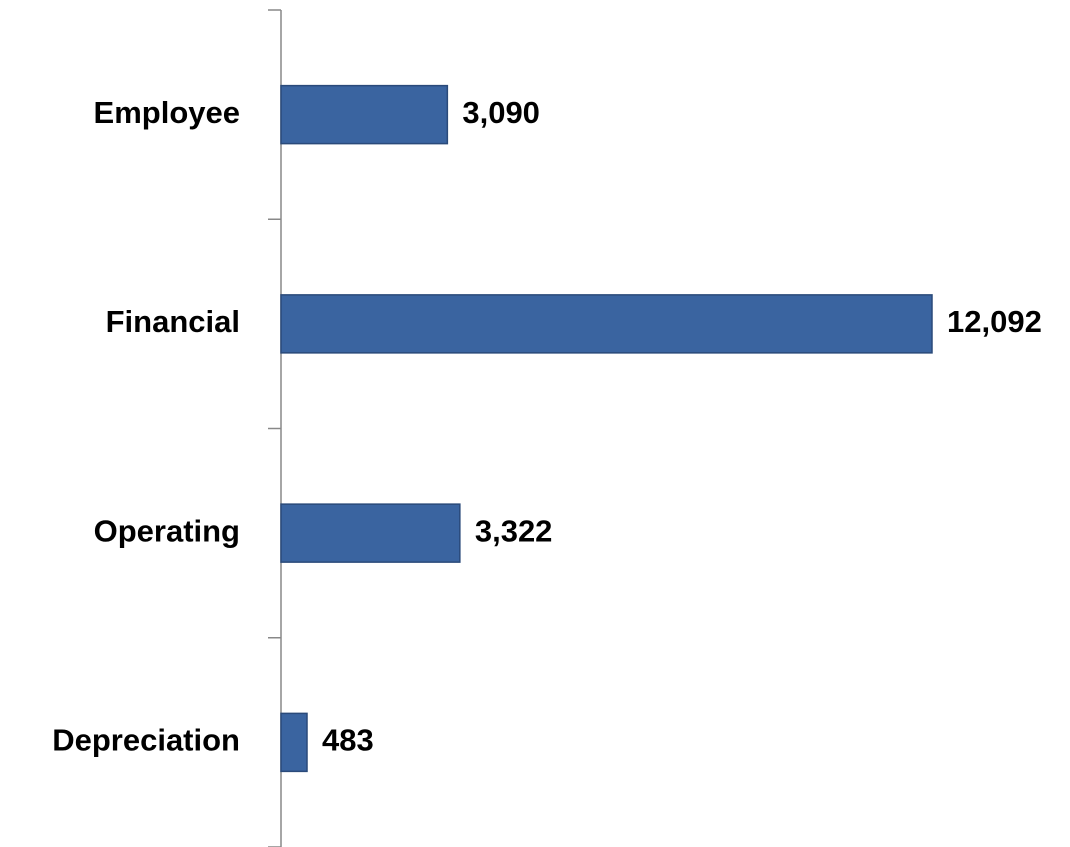 This screenshot has width=1070, height=847. Describe the element at coordinates (173, 321) in the screenshot. I see `y-tick-label: Financial` at that location.